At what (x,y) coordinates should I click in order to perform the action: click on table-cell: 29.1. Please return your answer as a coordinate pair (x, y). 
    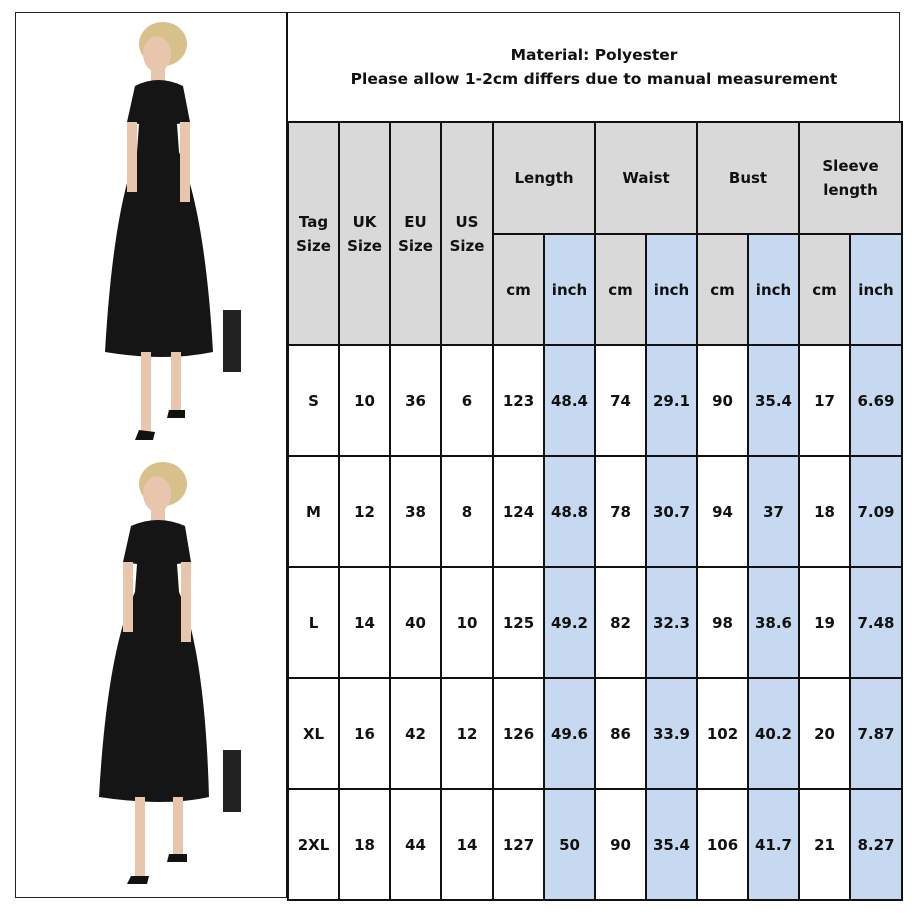
    Looking at the image, I should click on (671, 400).